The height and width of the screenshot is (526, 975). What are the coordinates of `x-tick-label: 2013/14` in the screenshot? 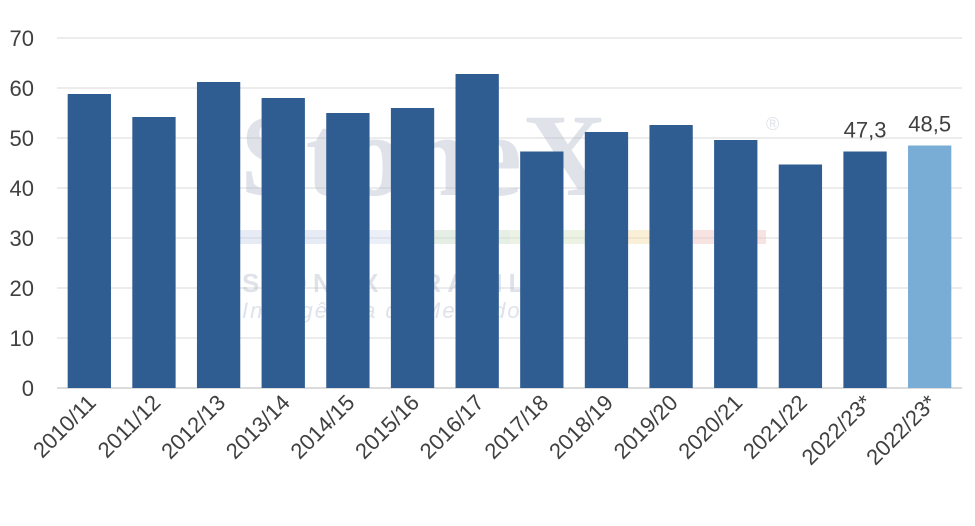 It's located at (258, 427).